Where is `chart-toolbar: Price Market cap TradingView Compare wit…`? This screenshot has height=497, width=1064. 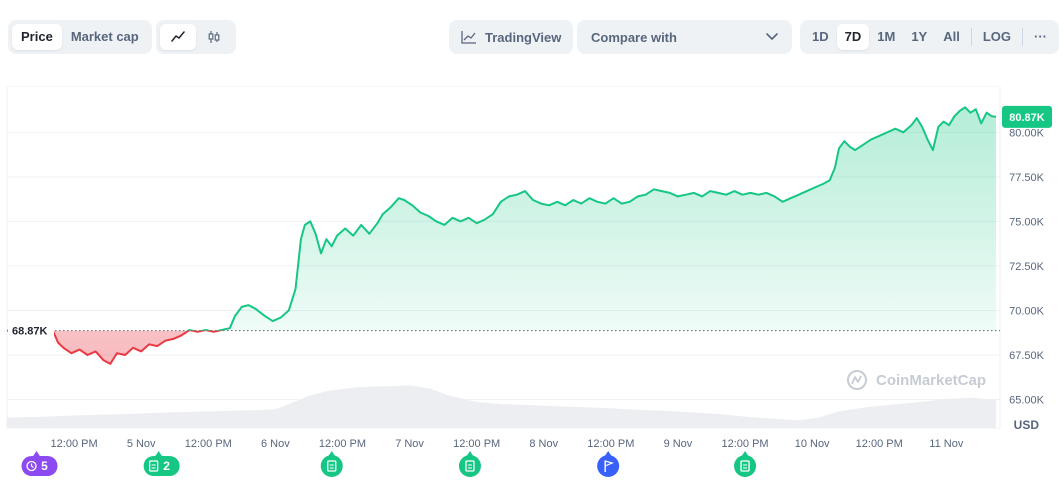
chart-toolbar: Price Market cap TradingView Compare wit… is located at coordinates (532, 37).